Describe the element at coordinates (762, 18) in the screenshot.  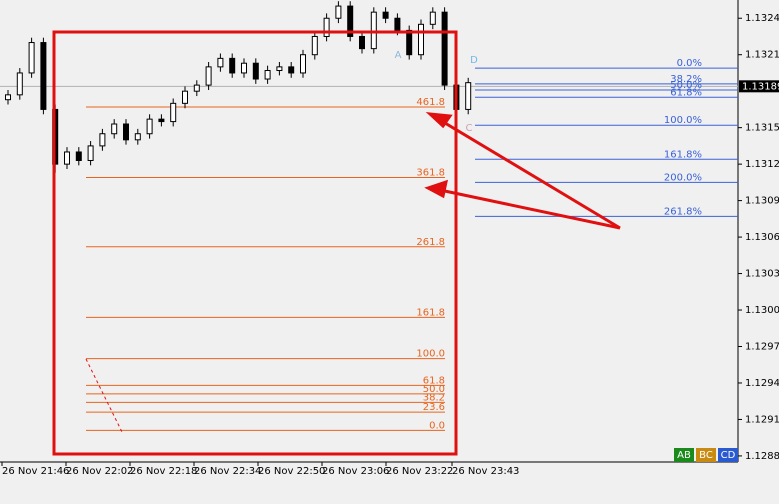
I see `y-tick-label: 1.13245` at that location.